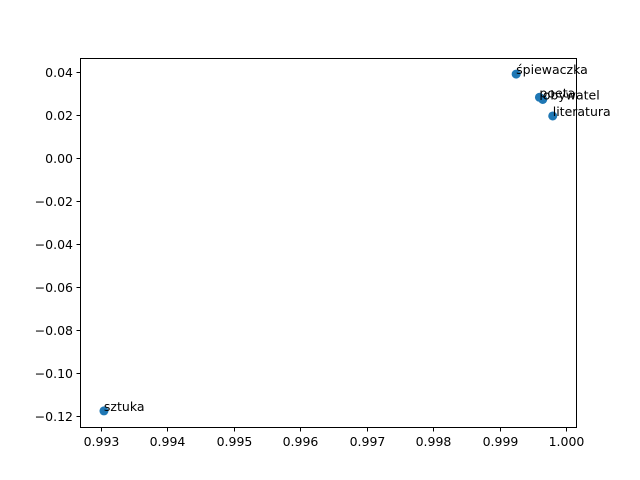 Image resolution: width=640 pixels, height=480 pixels. What do you see at coordinates (102, 441) in the screenshot?
I see `x-tick-label: 0.993` at bounding box center [102, 441].